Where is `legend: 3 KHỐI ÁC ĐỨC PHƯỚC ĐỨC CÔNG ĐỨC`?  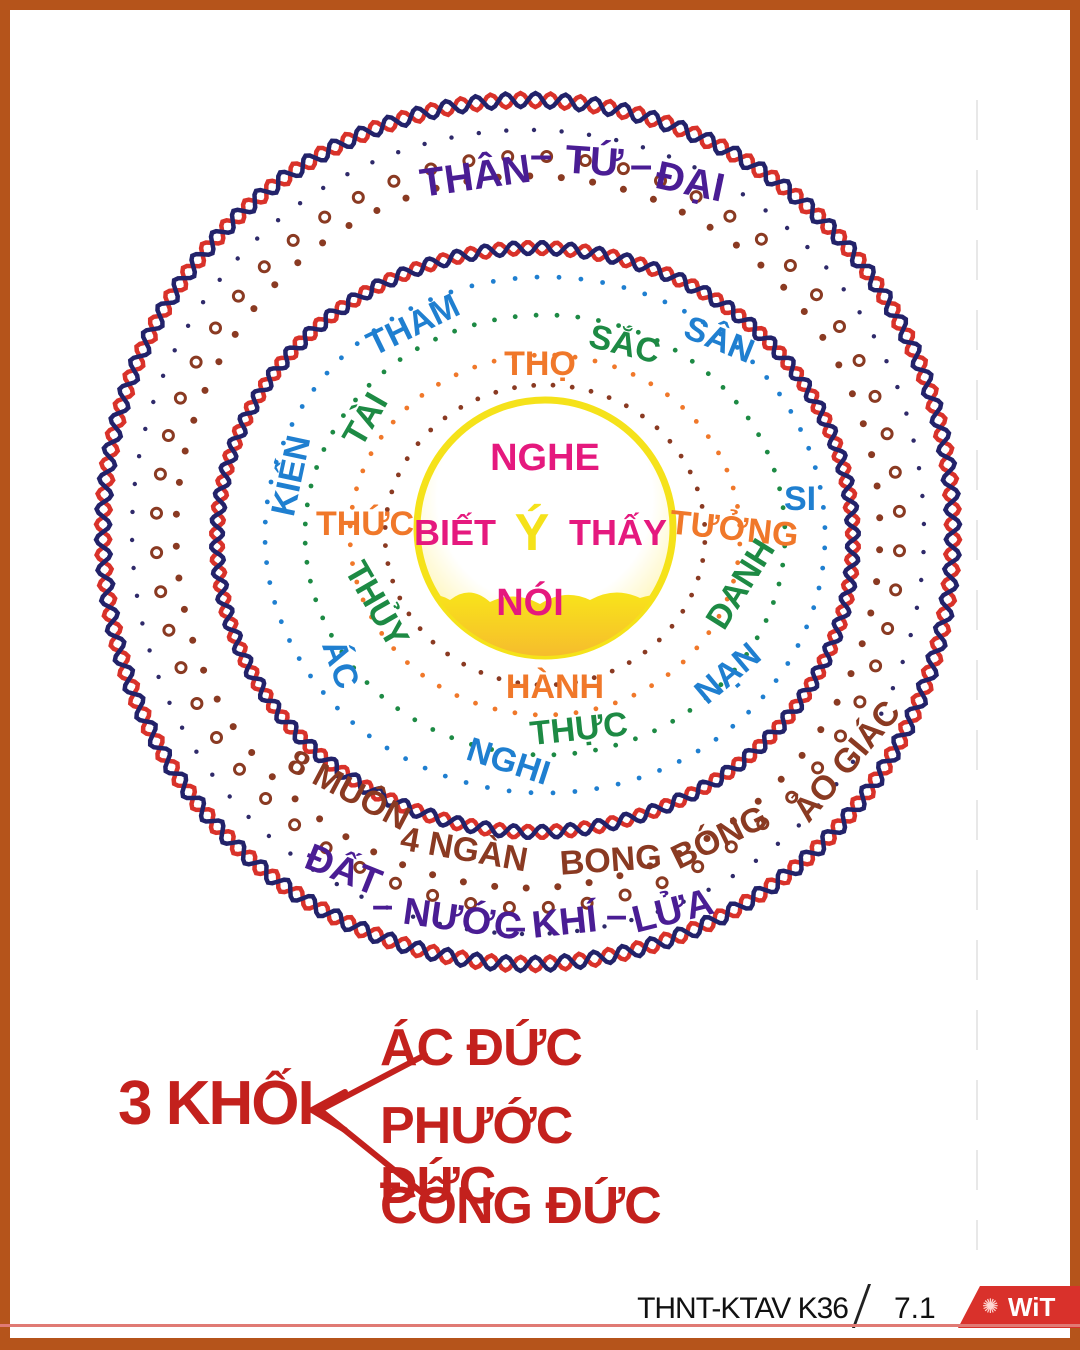
legend: 3 KHỐI ÁC ĐỨC PHƯỚC ĐỨC CÔNG ĐỨC is located at coordinates (390, 1125).